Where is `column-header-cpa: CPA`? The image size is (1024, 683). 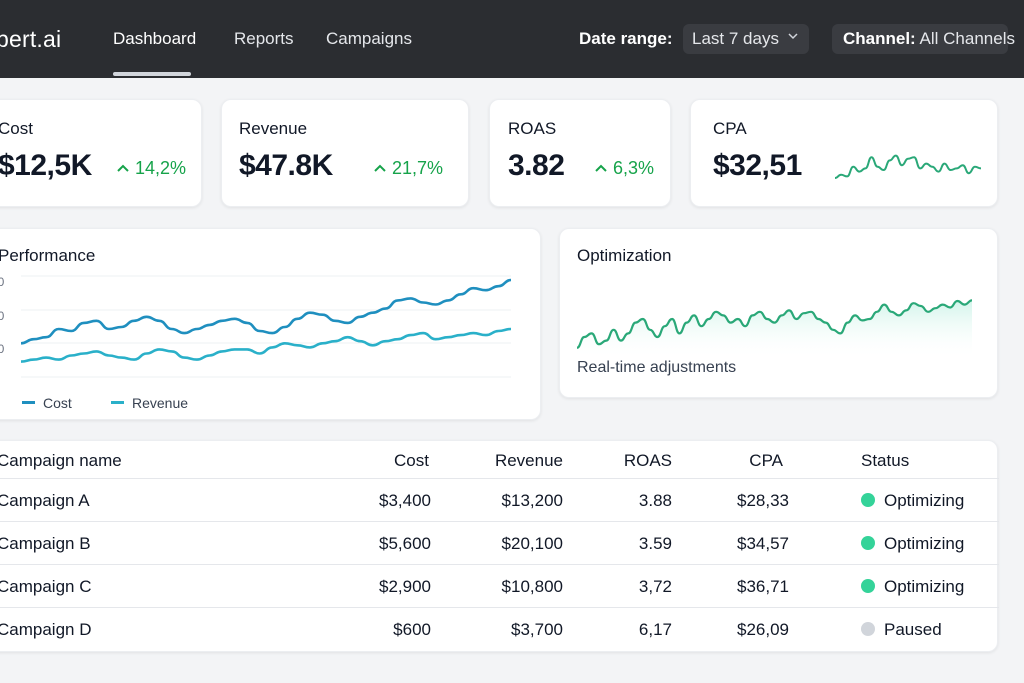
column-header-cpa: CPA is located at coordinates (766, 460).